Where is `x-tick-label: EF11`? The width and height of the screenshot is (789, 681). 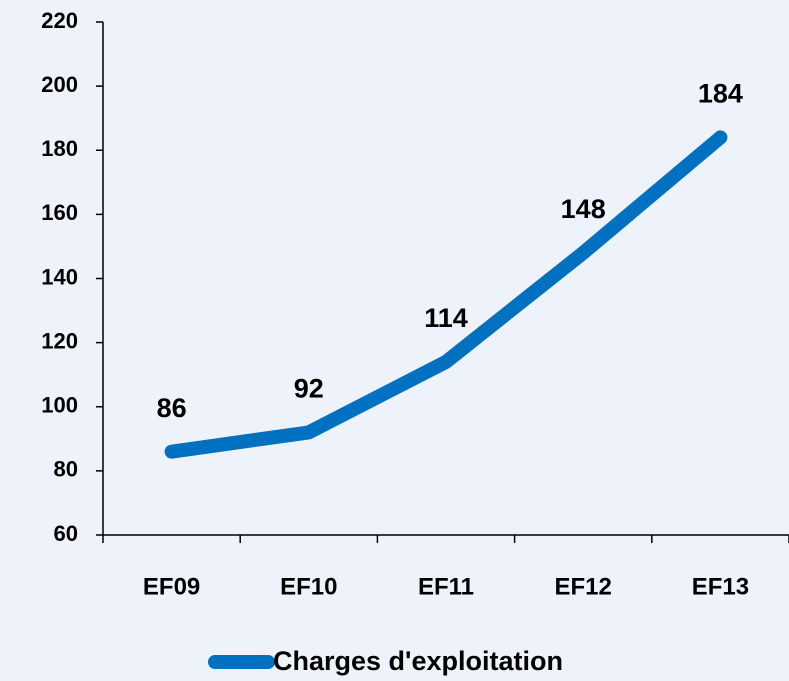
x-tick-label: EF11 is located at coordinates (446, 586).